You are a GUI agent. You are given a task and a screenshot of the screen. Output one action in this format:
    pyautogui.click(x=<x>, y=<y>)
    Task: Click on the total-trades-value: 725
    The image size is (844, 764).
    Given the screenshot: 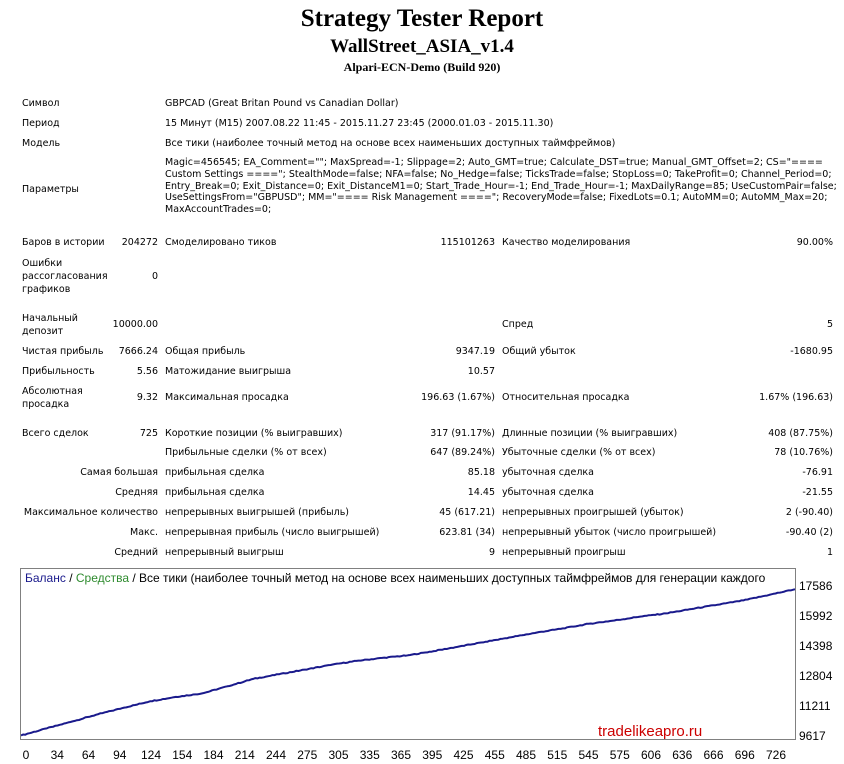 What is the action you would take?
    pyautogui.click(x=148, y=433)
    